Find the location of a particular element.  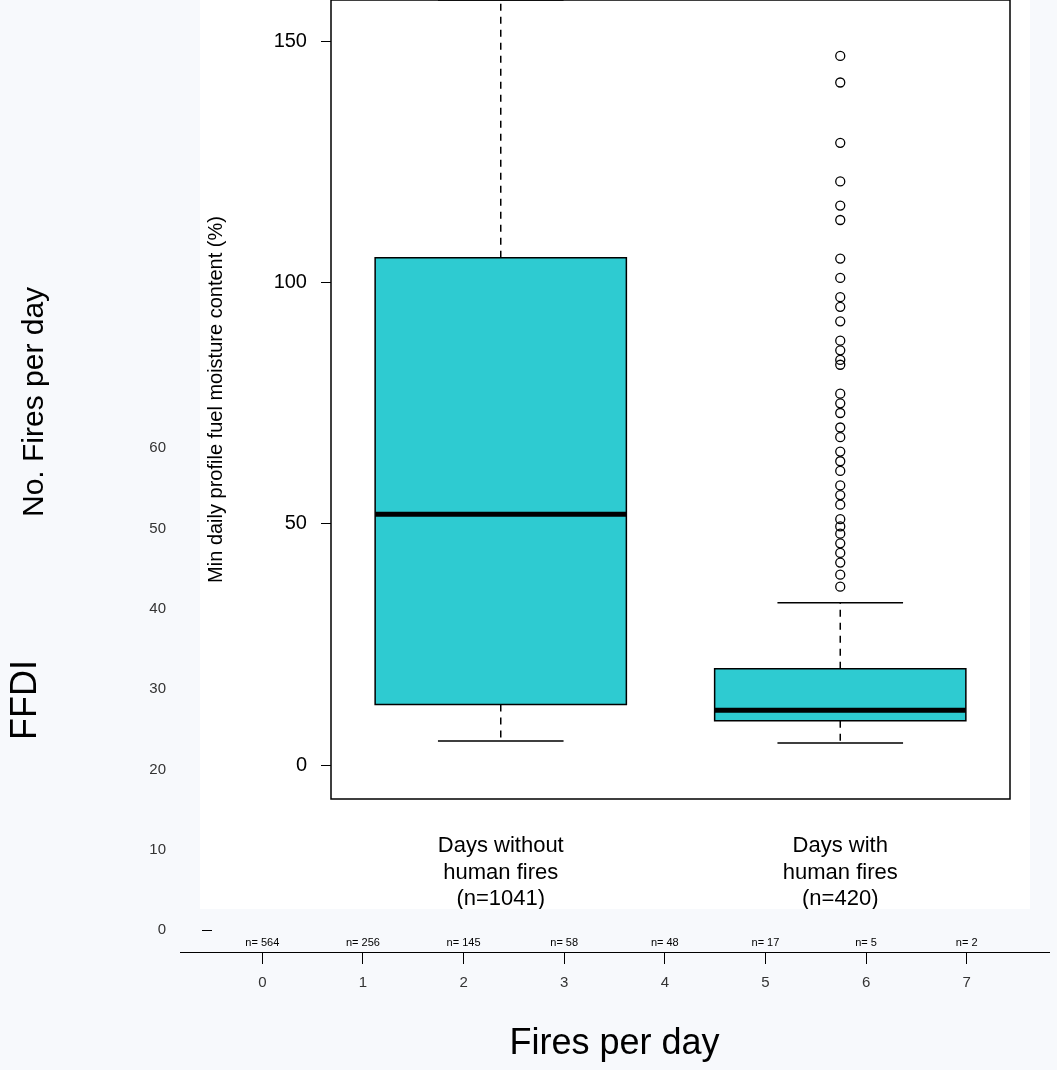

annotation: n= 58 is located at coordinates (564, 942).